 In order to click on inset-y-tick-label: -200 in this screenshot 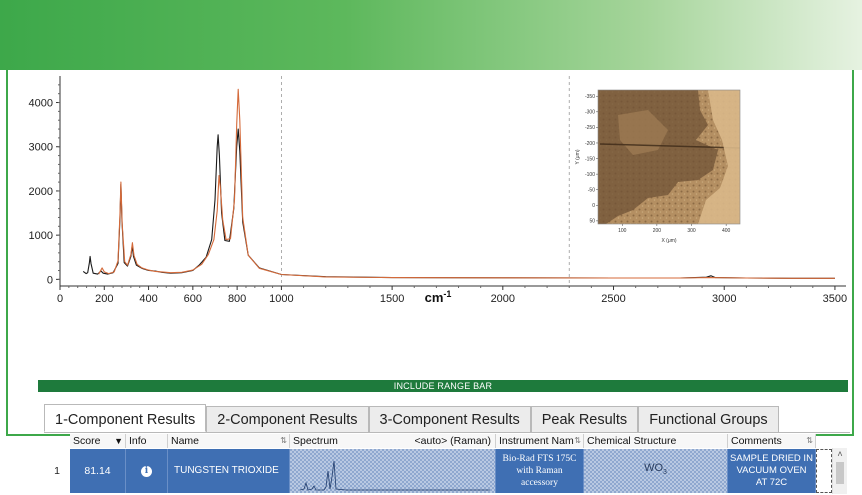, I will do `click(590, 144)`.